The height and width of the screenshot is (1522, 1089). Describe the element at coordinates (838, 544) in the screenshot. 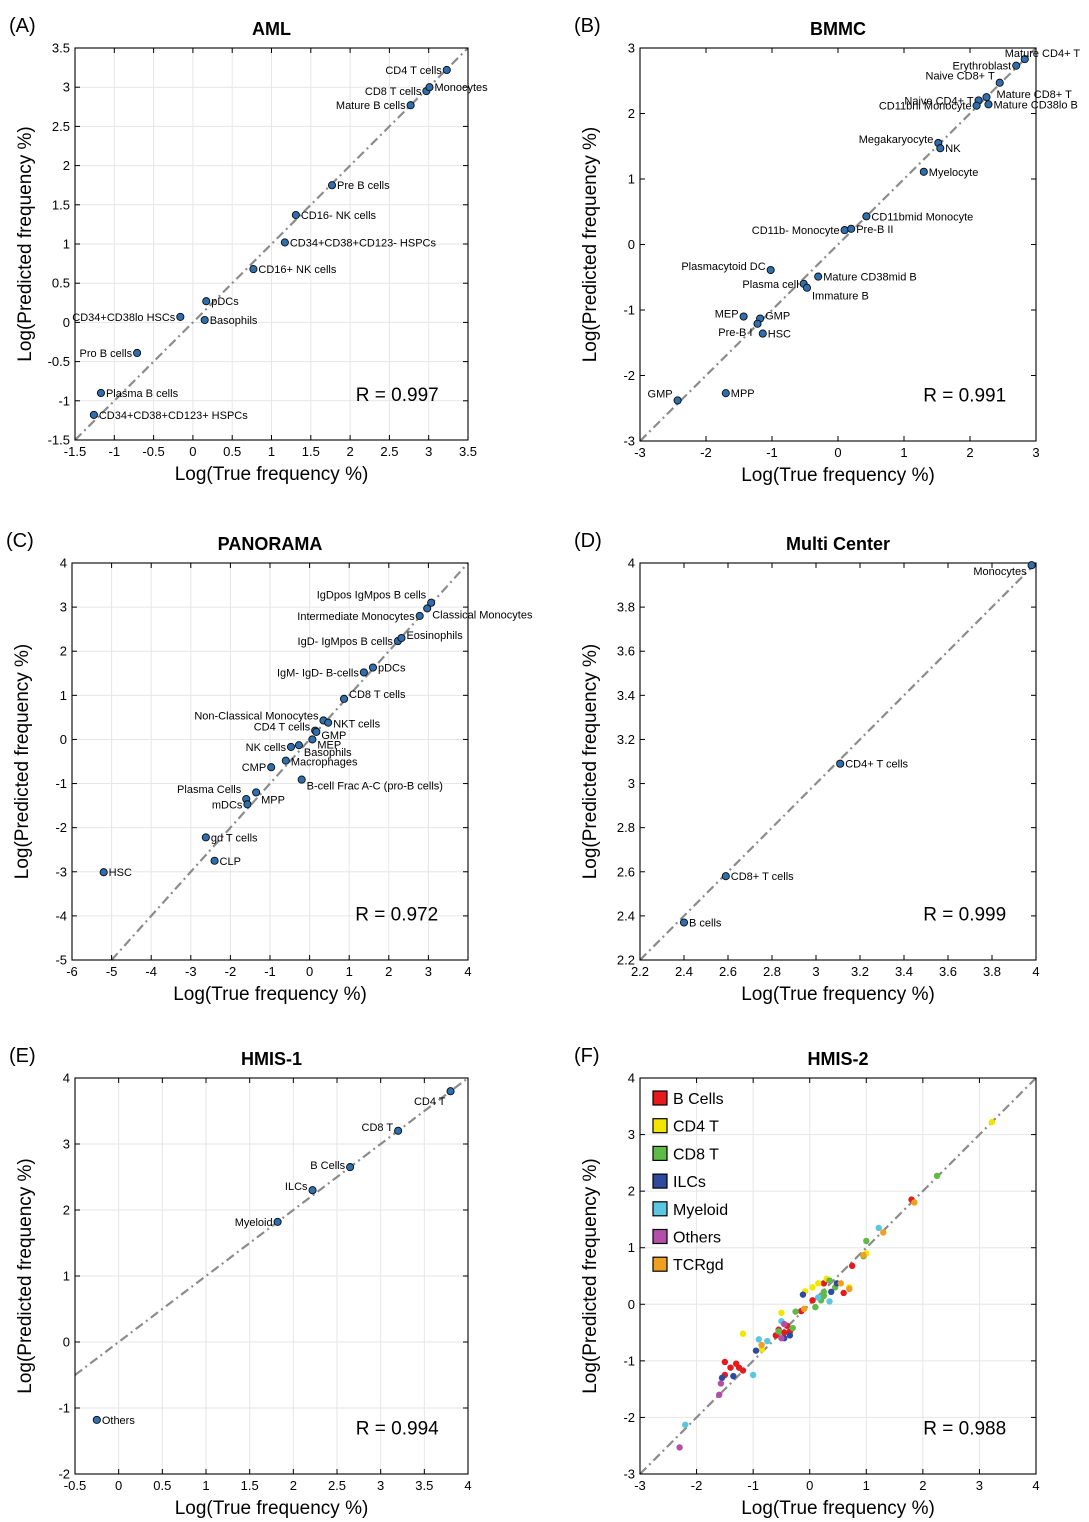

I see `chart-title: Multi Center` at that location.